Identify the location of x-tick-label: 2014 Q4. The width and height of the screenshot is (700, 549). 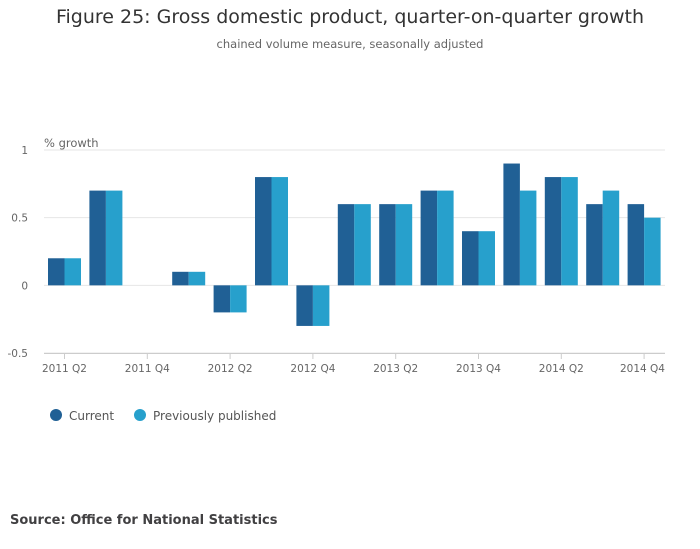
(642, 369).